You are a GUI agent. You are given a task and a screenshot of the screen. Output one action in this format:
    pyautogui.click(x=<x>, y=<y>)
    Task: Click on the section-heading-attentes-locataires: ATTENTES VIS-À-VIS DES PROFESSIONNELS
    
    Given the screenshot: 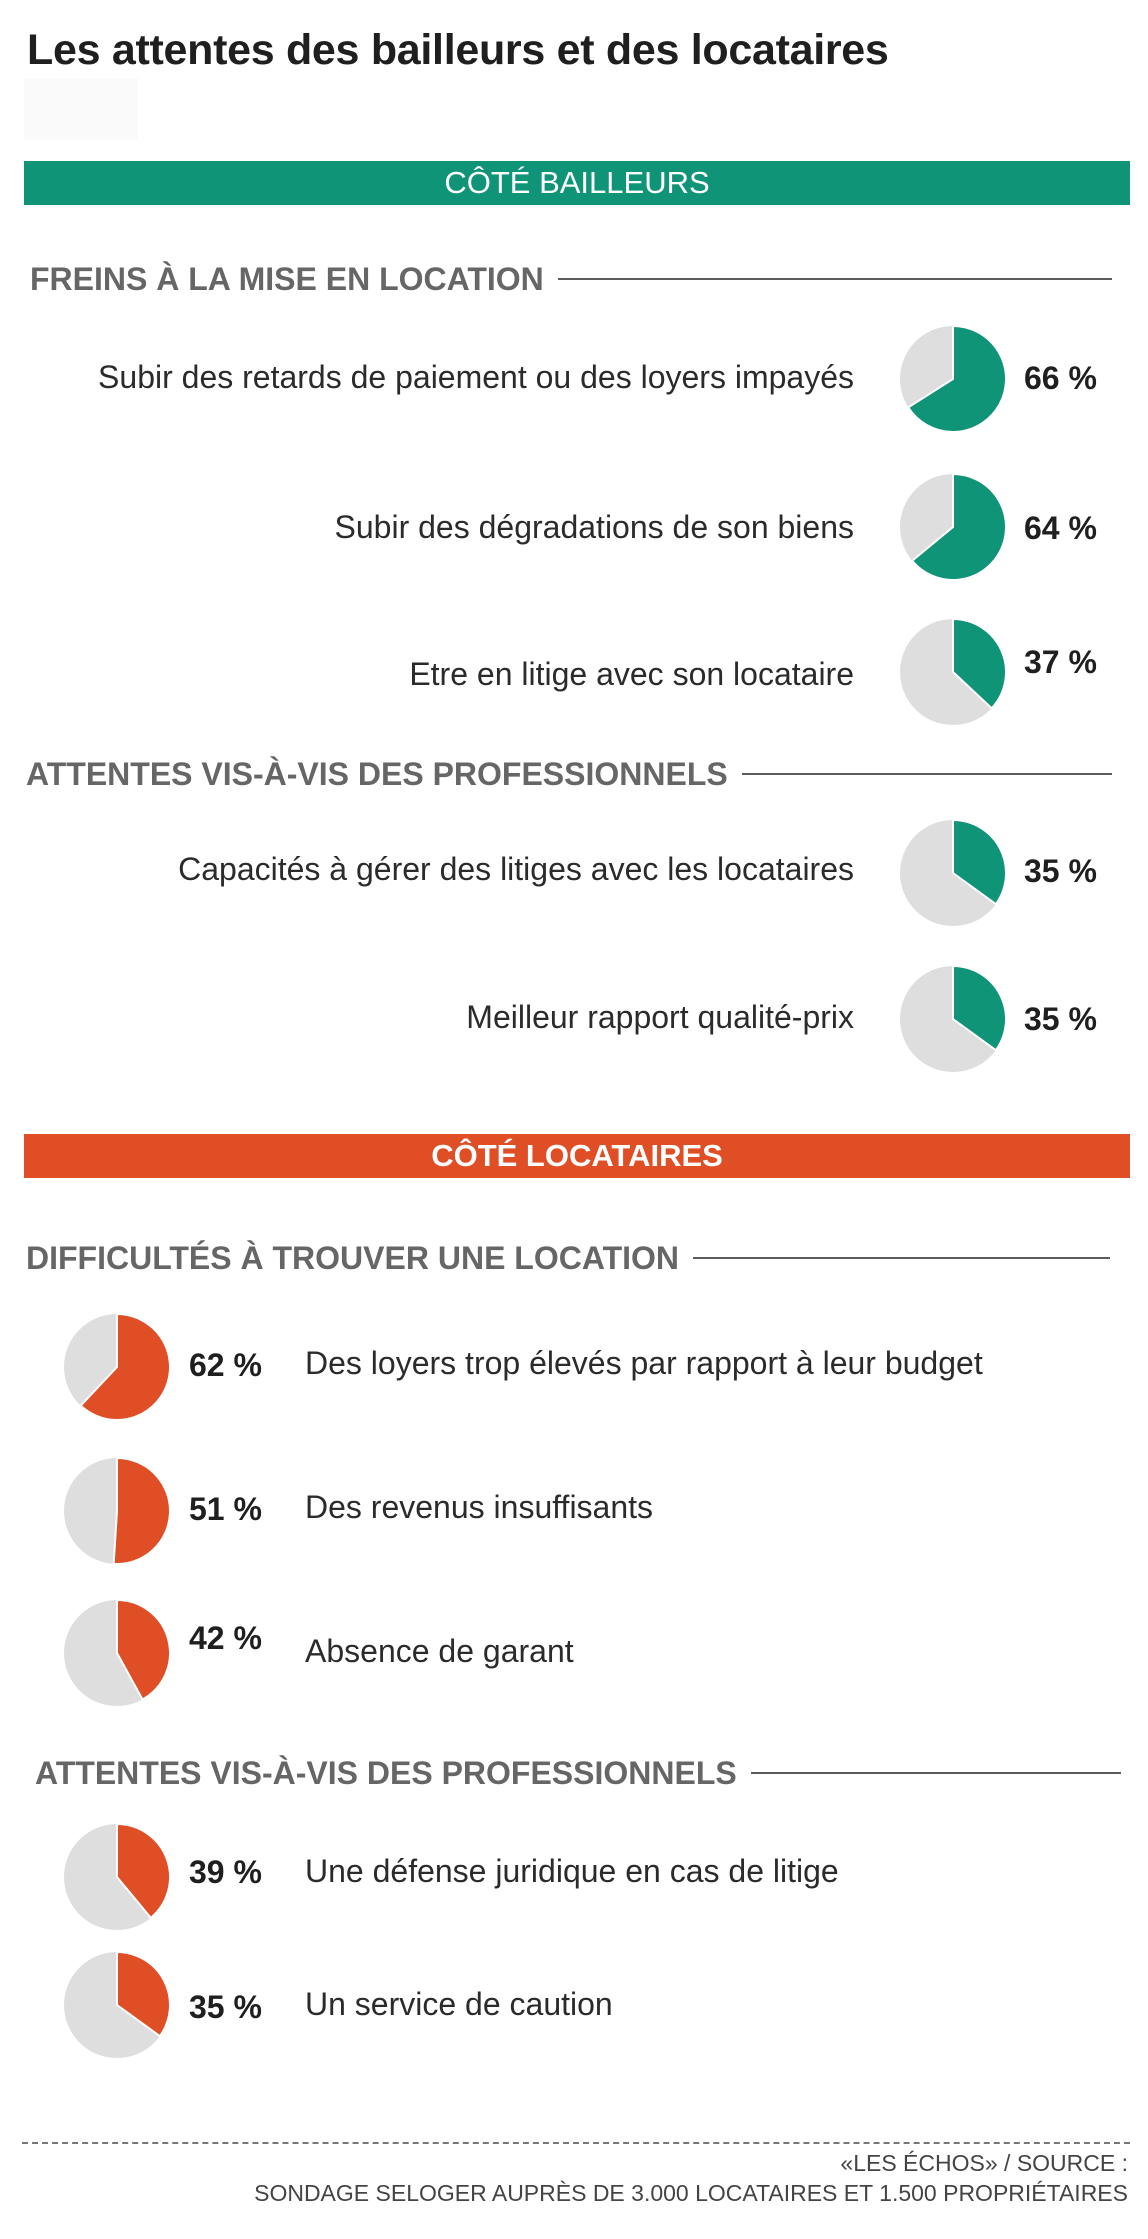 What is the action you would take?
    pyautogui.click(x=578, y=1773)
    